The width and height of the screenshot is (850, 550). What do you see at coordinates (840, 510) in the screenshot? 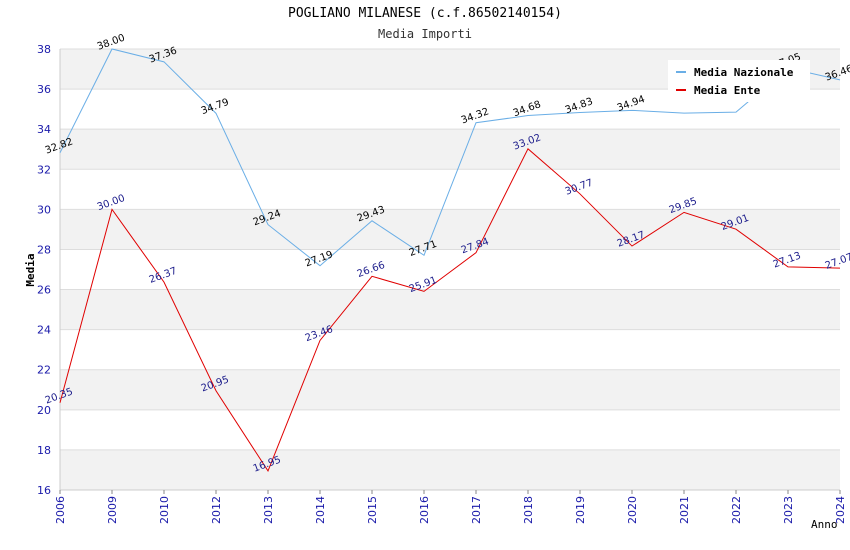
I see `x-tick-label: 2024` at bounding box center [840, 510].